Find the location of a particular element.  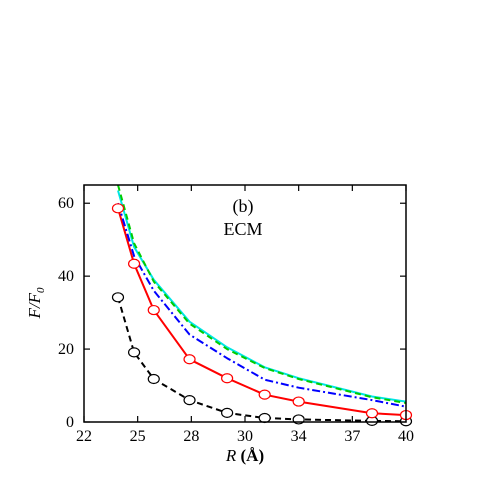

x-axis-title-unit: (Å) is located at coordinates (250, 455).